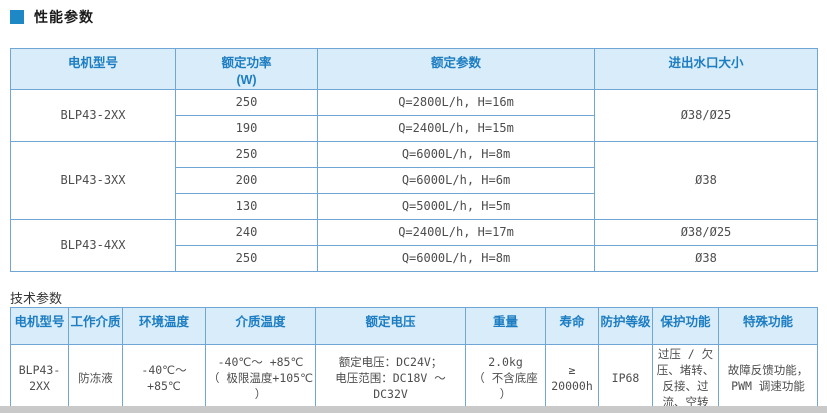 The height and width of the screenshot is (413, 827). I want to click on table-row: BLP43-4XX 240 Q=2400L/h, H=17m Ø38/Ø25, so click(414, 245).